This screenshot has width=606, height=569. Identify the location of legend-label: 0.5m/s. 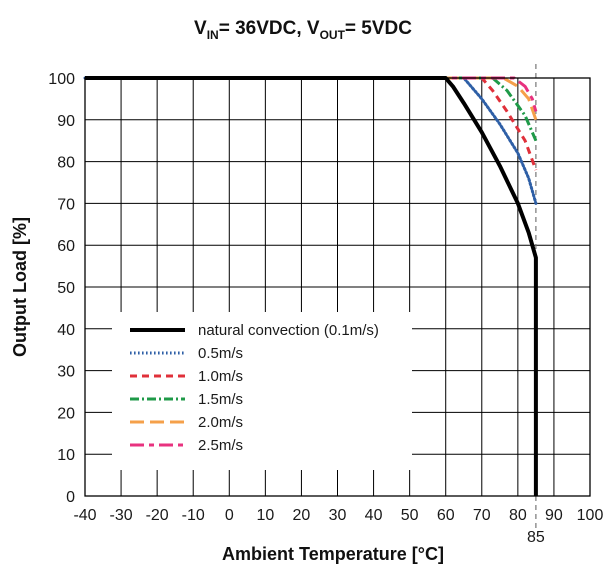
(220, 353).